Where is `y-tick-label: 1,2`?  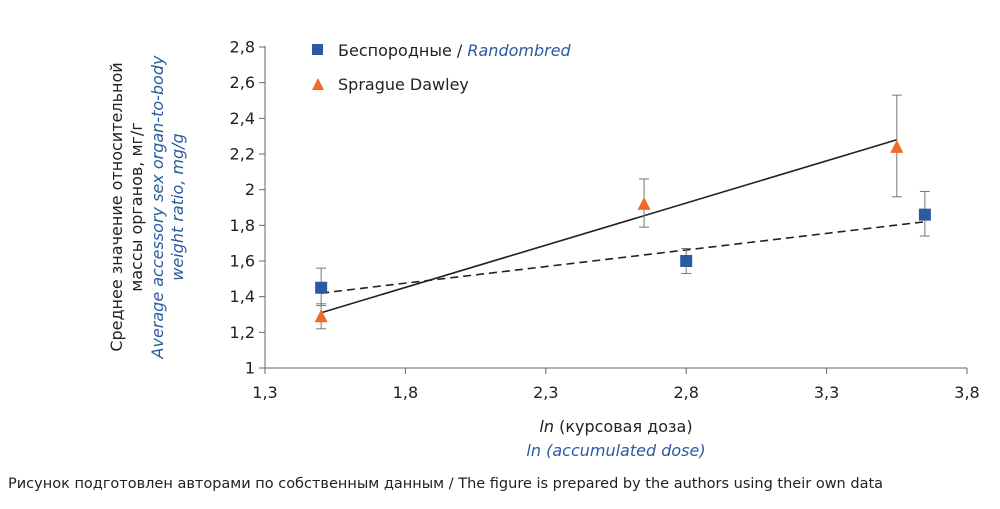 y-tick-label: 1,2 is located at coordinates (242, 332).